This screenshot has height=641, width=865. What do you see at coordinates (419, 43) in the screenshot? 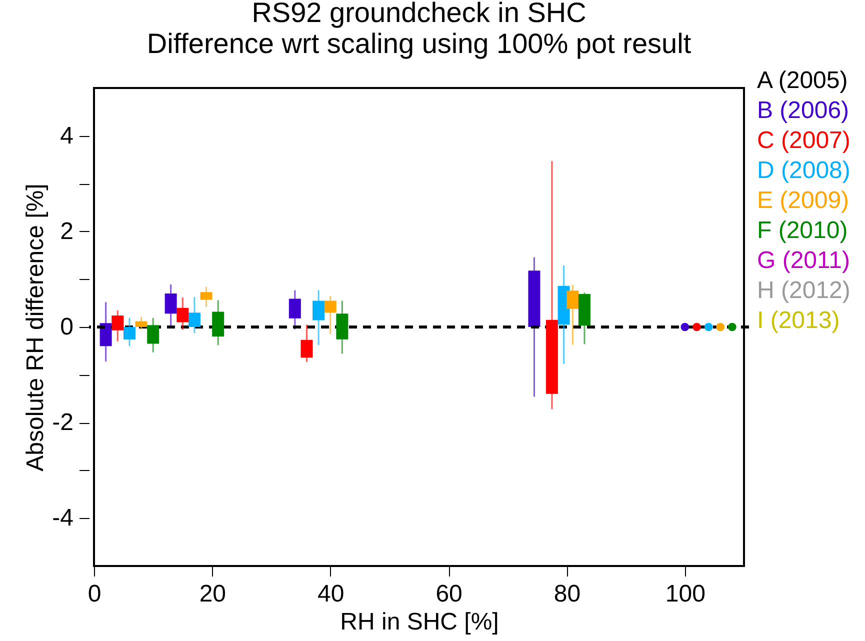
I see `chart-subtitle: Difference wrt scaling using 100% pot result` at bounding box center [419, 43].